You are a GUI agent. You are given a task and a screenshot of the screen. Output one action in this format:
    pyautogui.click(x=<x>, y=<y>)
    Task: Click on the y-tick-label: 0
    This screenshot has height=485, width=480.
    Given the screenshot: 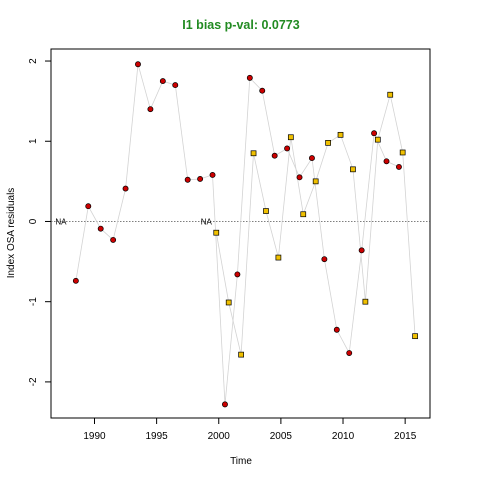 What is the action you would take?
    pyautogui.click(x=33, y=221)
    